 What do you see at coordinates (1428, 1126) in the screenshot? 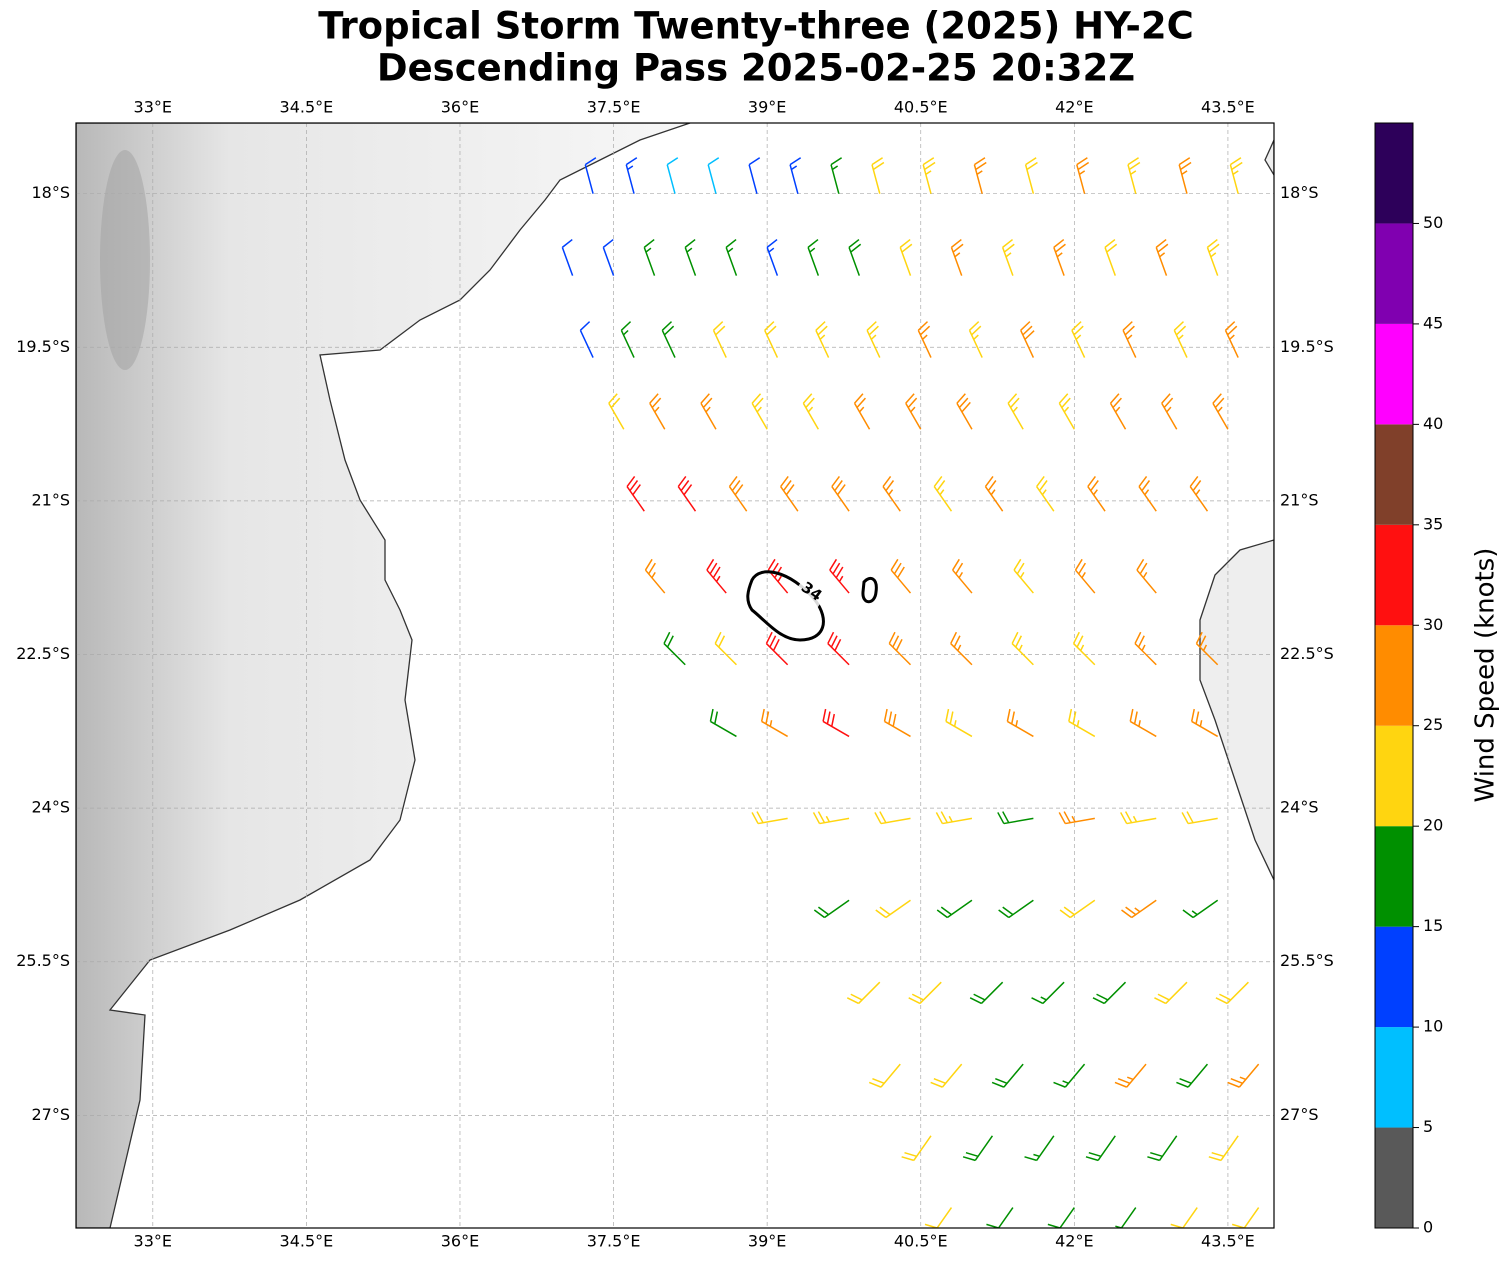
I see `colorbar-tick-label: 5` at bounding box center [1428, 1126].